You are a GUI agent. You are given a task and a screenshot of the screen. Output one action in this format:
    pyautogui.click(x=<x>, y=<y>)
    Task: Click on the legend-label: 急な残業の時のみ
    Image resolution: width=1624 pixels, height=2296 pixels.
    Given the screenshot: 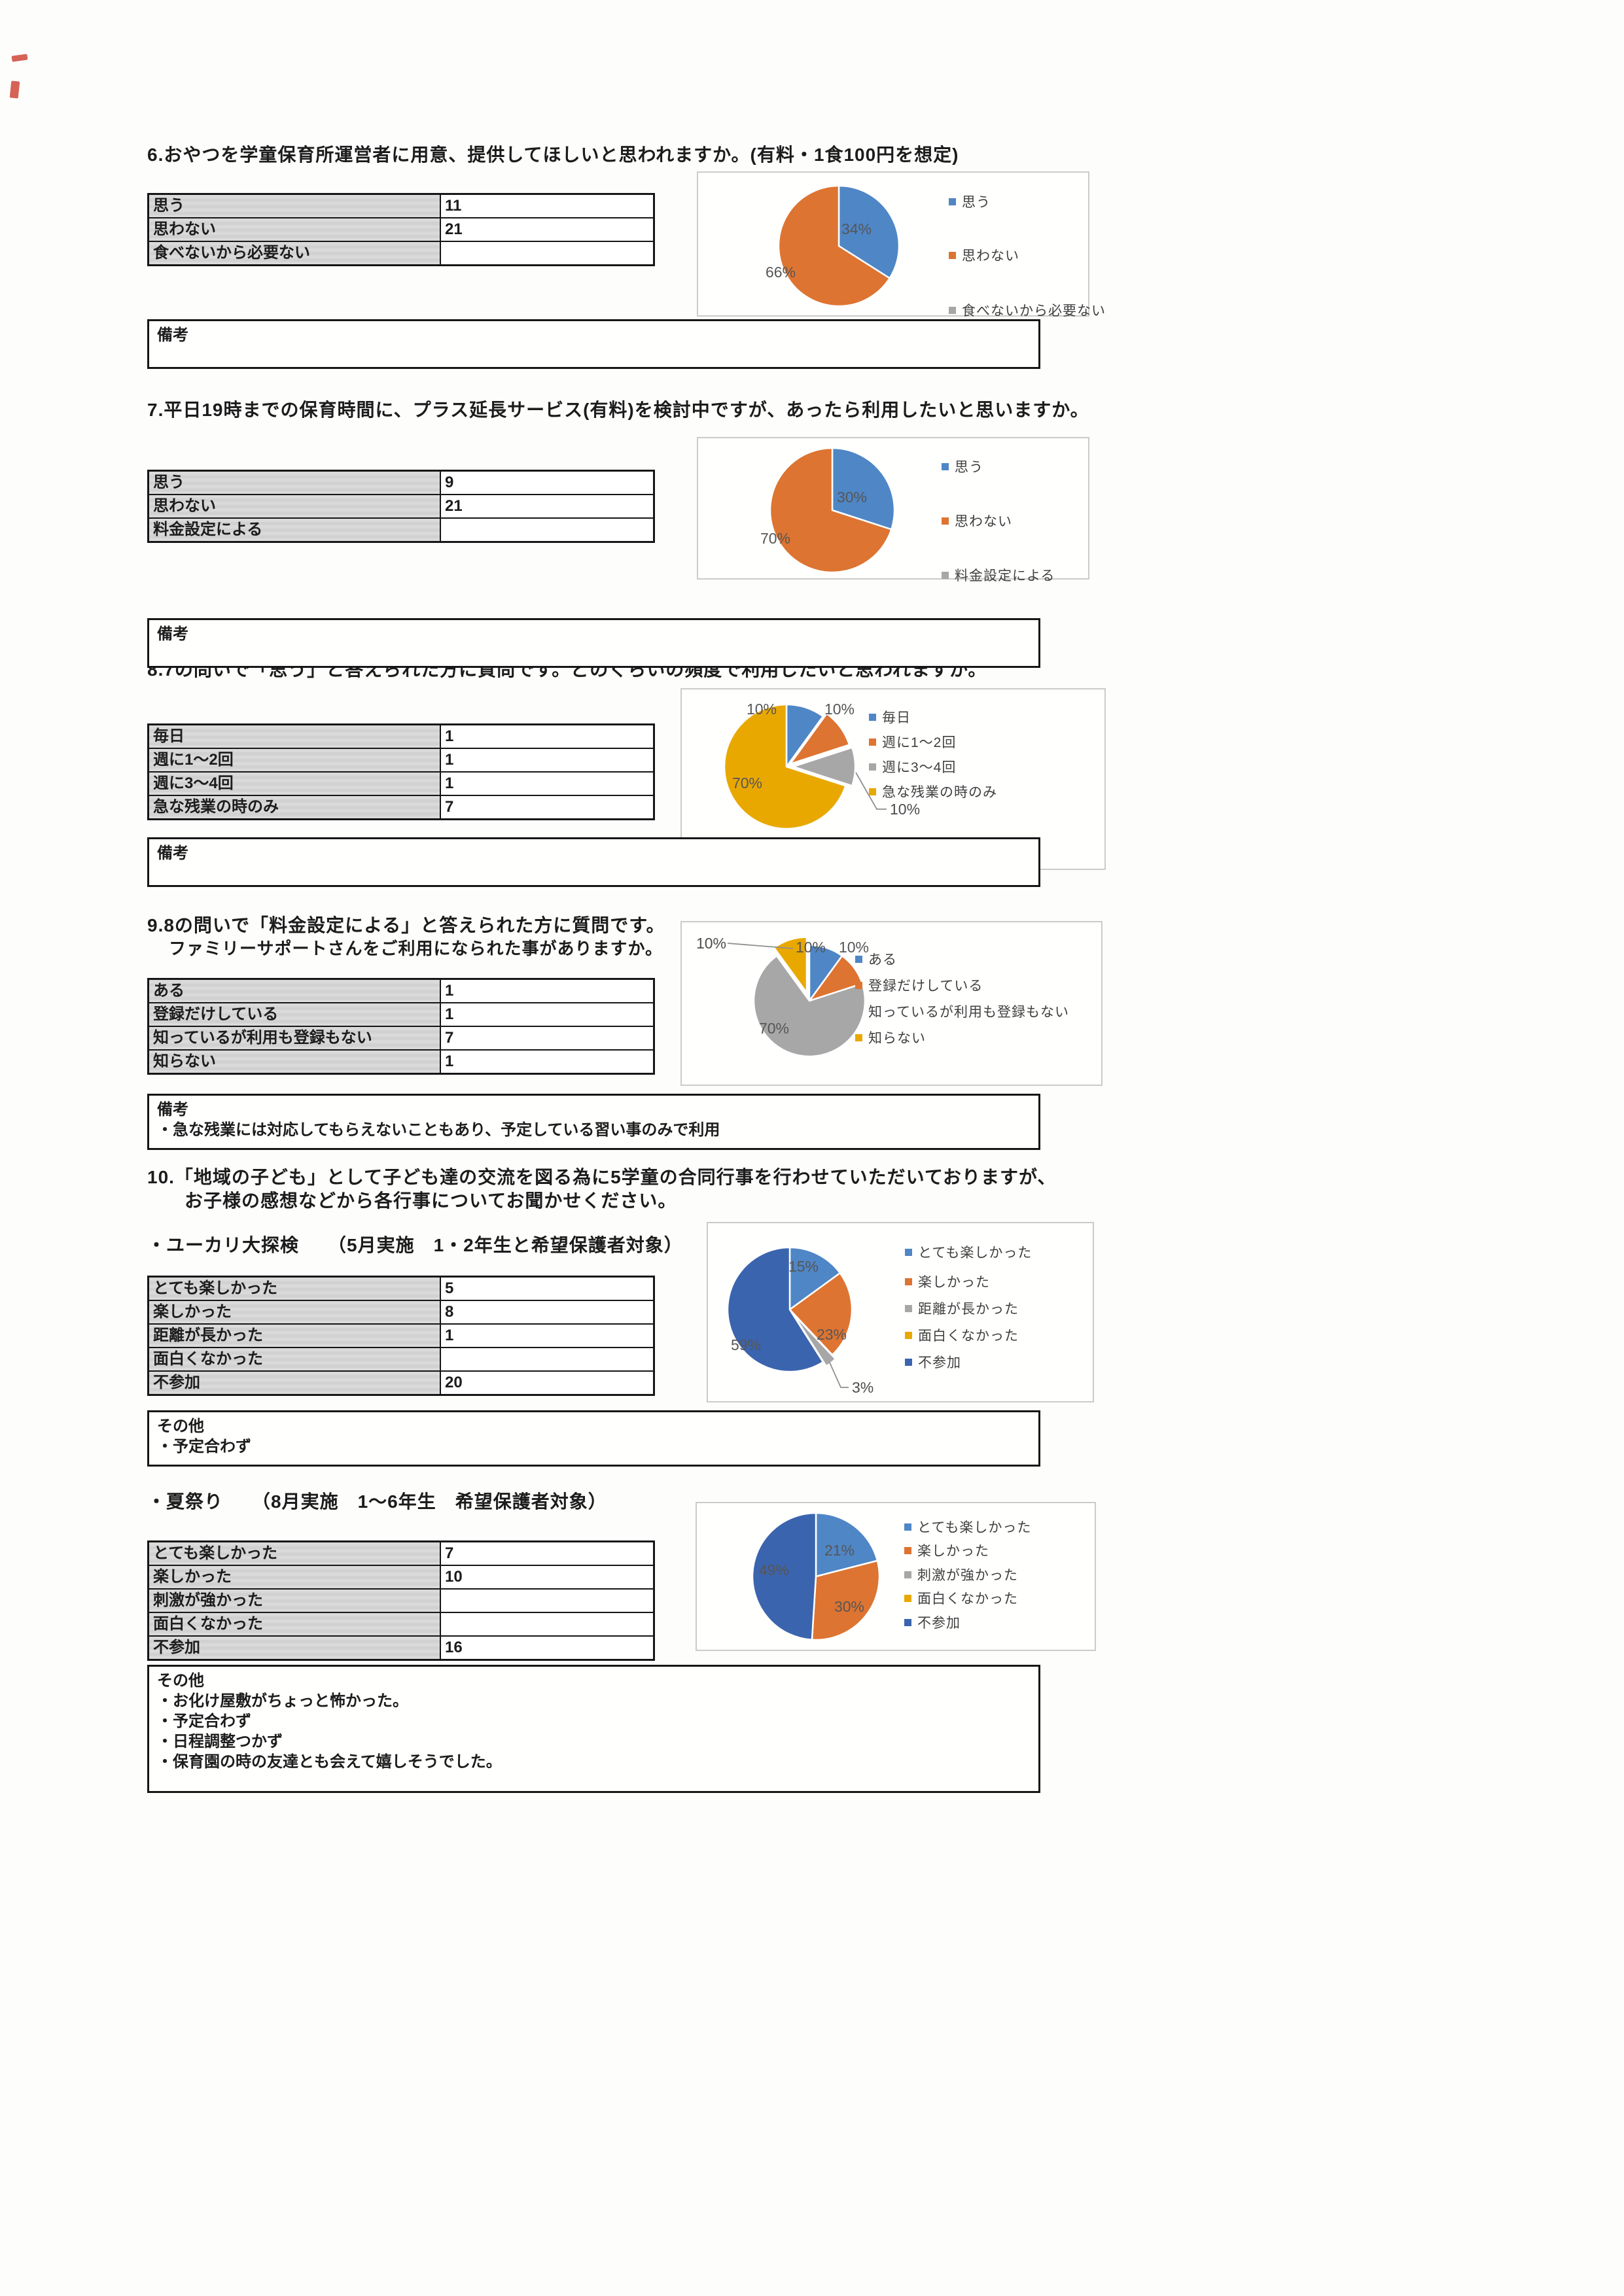 What is the action you would take?
    pyautogui.click(x=939, y=792)
    